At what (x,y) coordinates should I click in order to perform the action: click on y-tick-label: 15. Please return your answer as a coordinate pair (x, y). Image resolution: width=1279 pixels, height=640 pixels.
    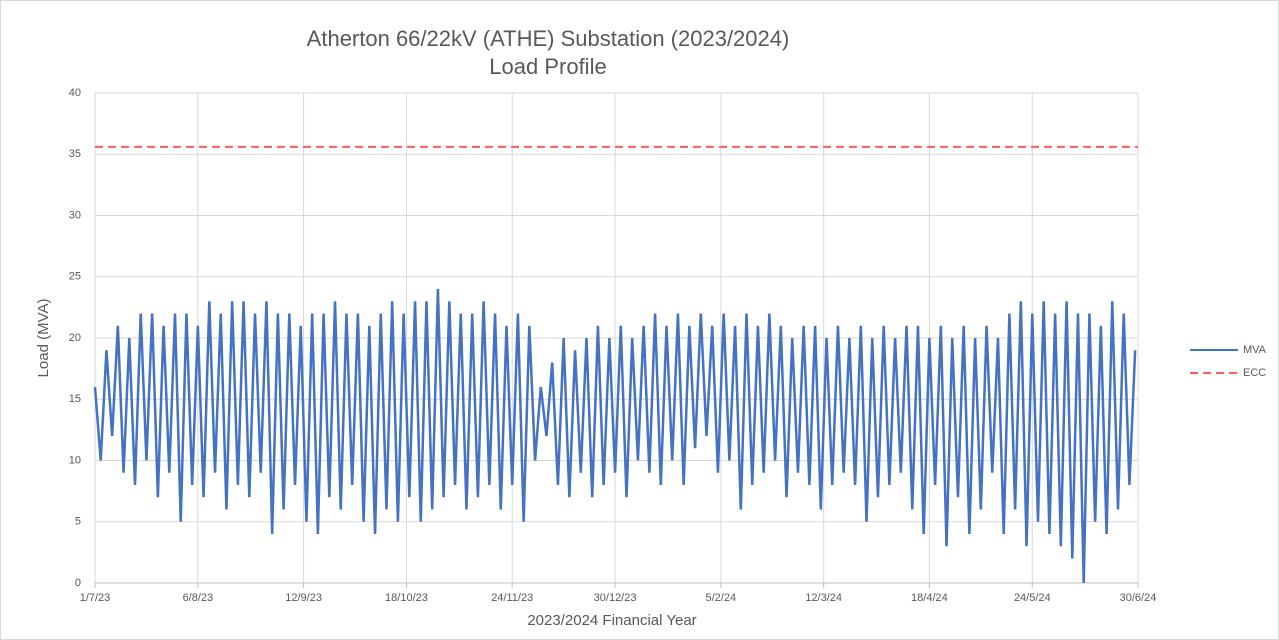
    Looking at the image, I should click on (75, 399).